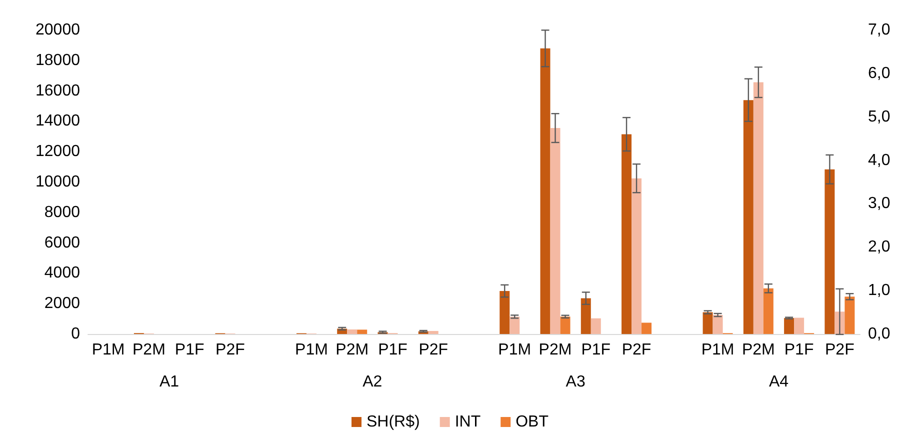 This screenshot has width=900, height=439. What do you see at coordinates (576, 382) in the screenshot?
I see `text: A3` at bounding box center [576, 382].